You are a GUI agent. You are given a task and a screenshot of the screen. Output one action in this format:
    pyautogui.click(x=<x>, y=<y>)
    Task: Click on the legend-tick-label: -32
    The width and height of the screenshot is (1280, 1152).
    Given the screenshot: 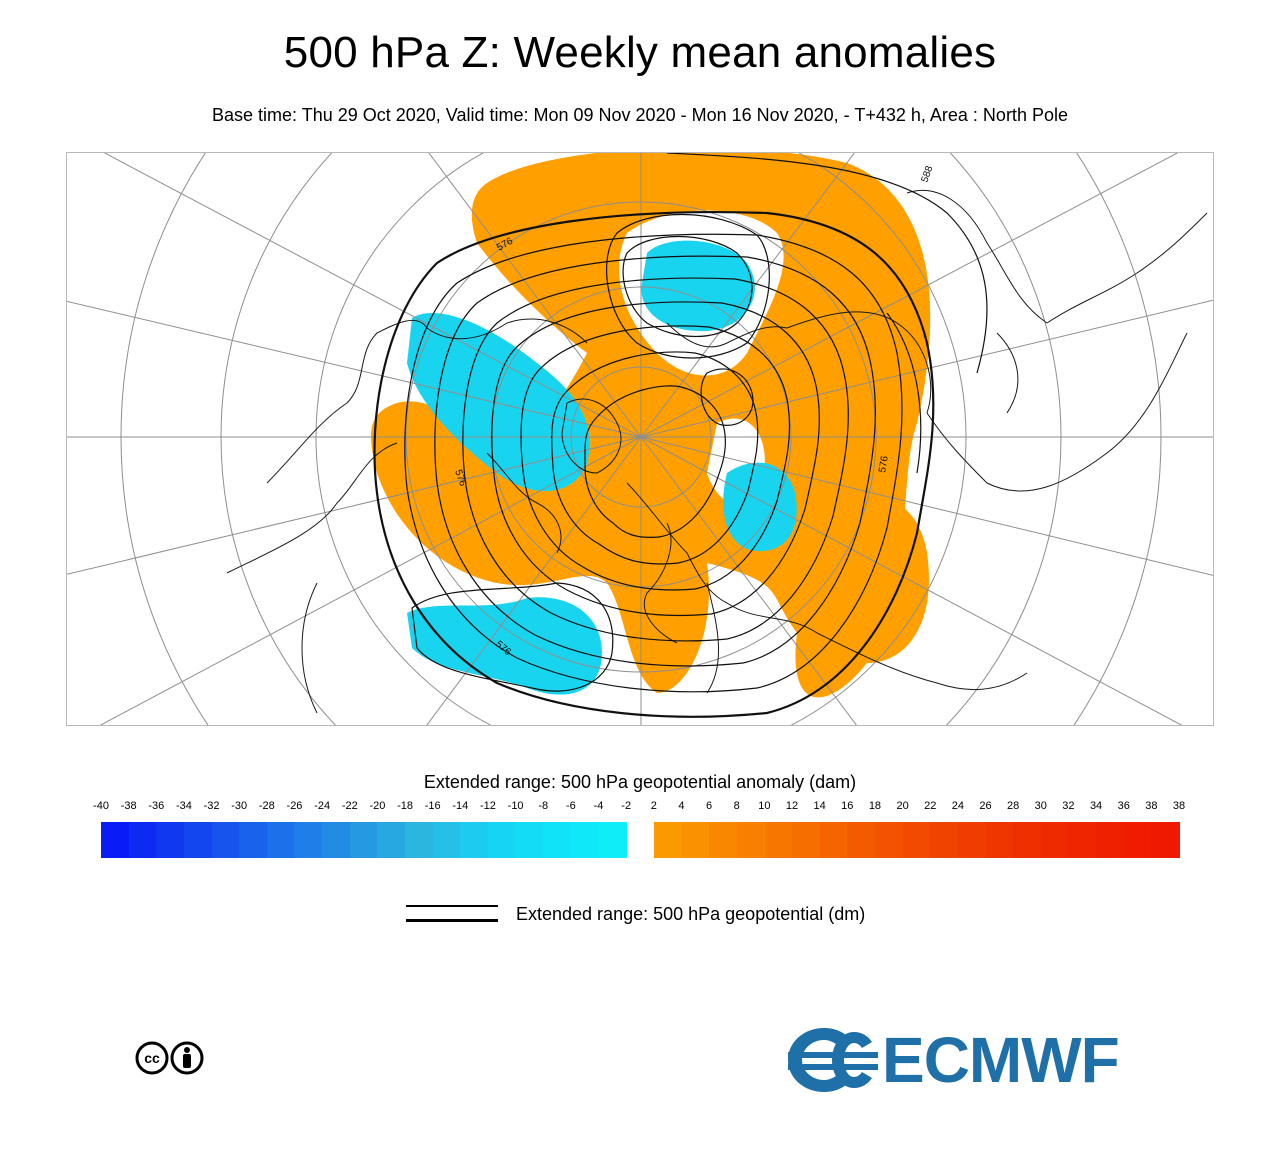 What is the action you would take?
    pyautogui.click(x=211, y=806)
    